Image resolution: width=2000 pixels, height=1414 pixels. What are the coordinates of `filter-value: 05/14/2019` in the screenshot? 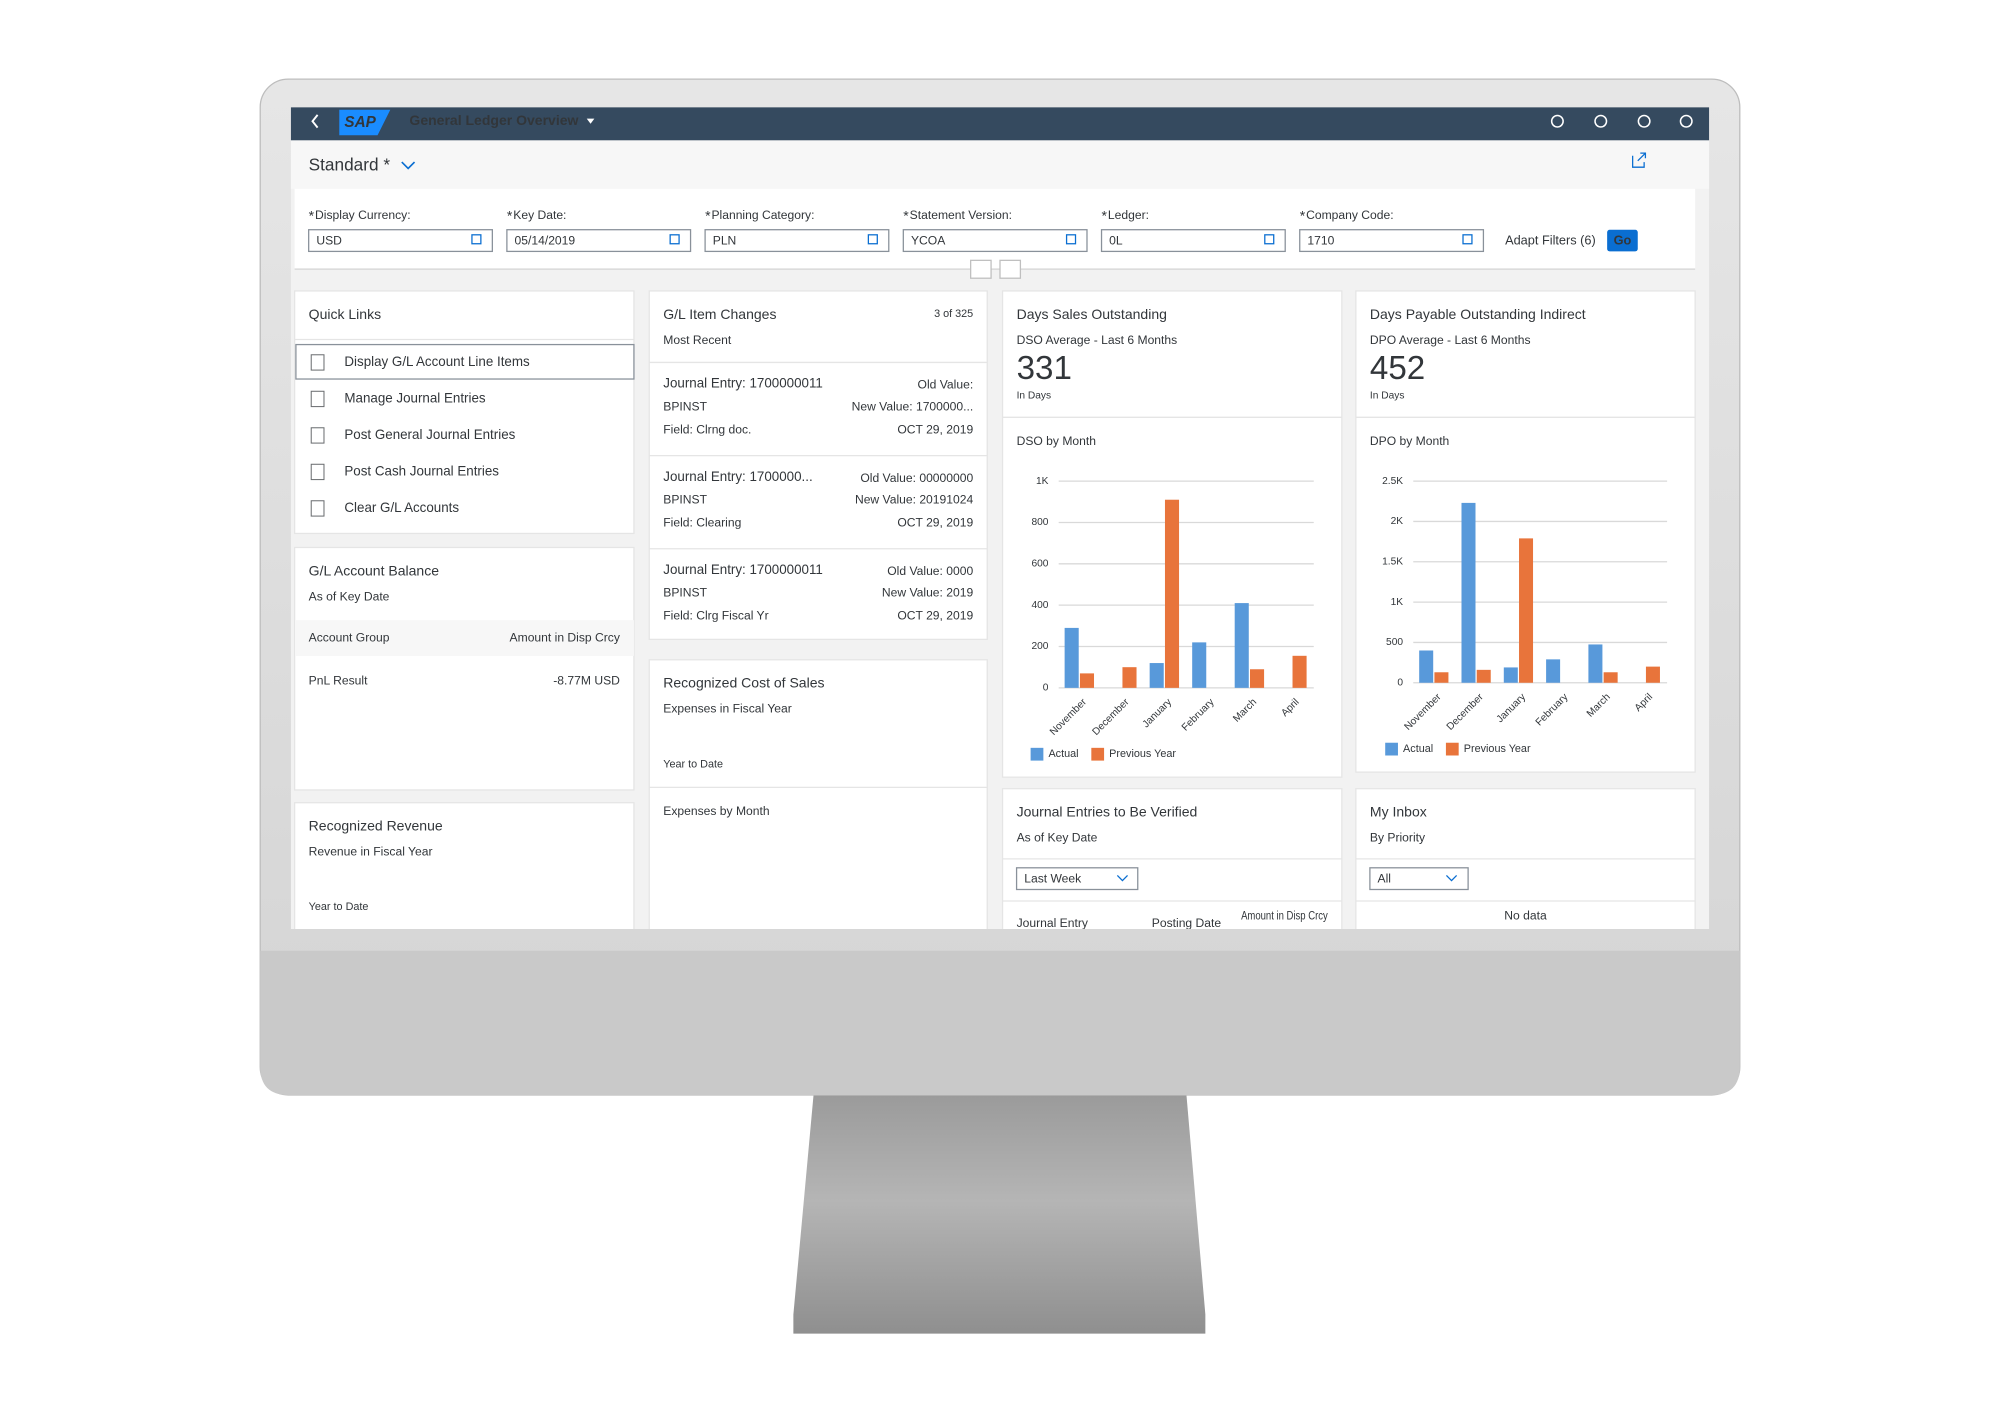 It's located at (545, 240).